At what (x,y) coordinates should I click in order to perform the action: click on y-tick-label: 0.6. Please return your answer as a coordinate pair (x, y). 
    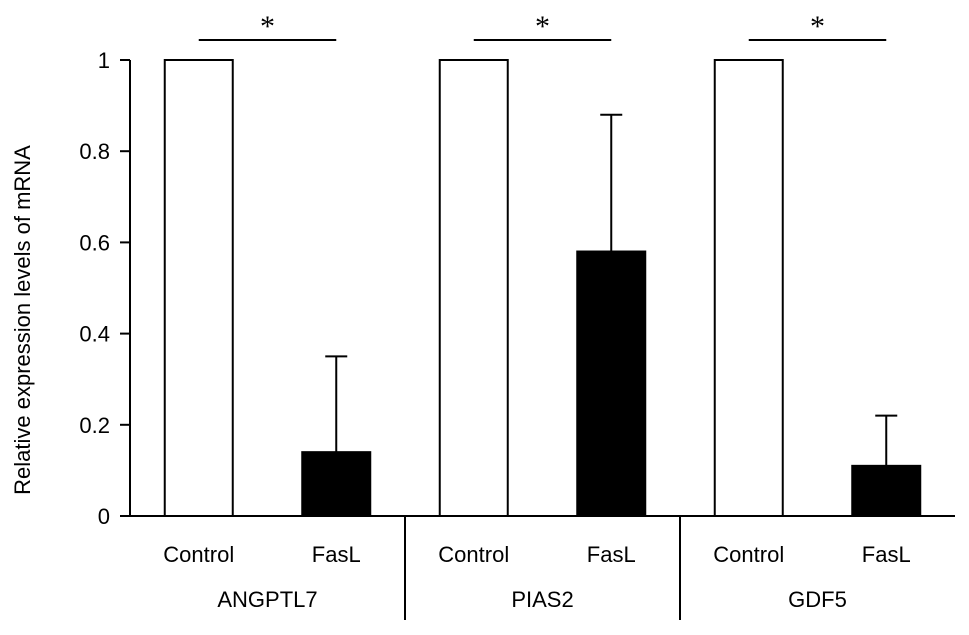
    Looking at the image, I should click on (94, 242).